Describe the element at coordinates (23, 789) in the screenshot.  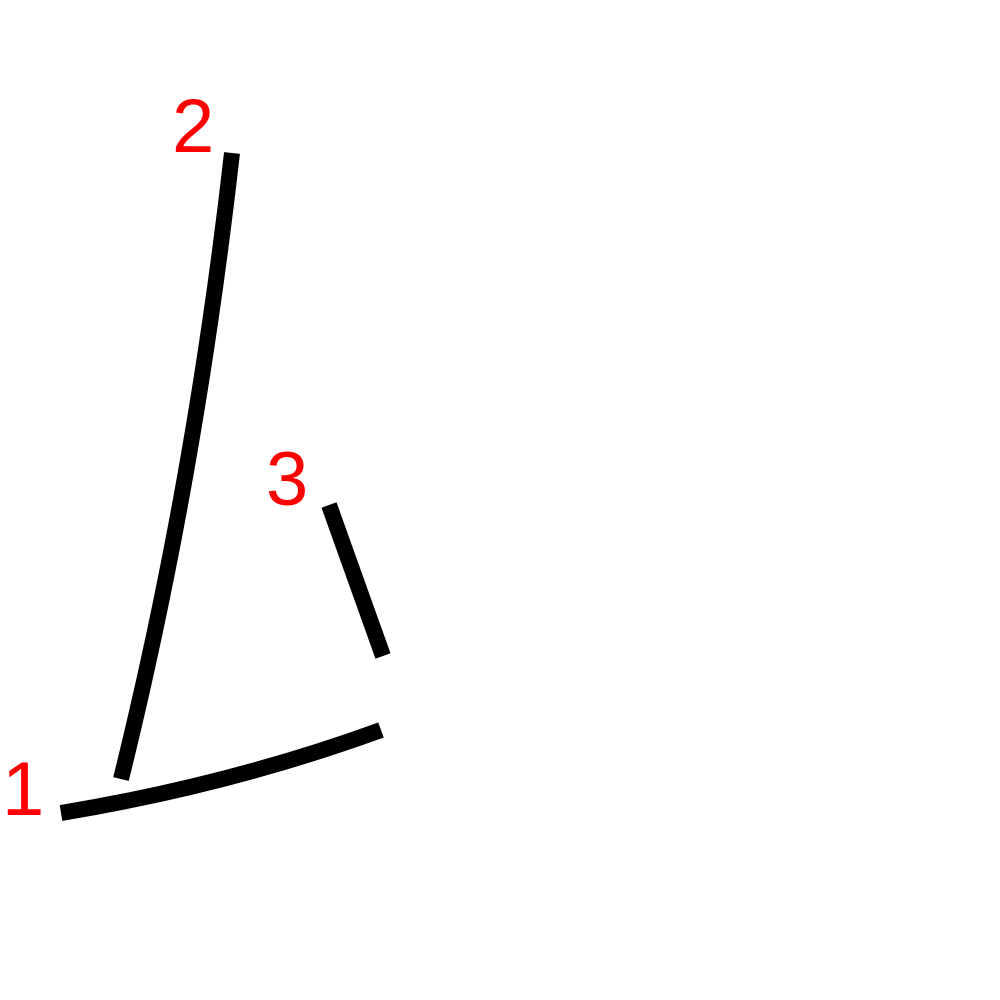
I see `stroke-number-1: 1` at that location.